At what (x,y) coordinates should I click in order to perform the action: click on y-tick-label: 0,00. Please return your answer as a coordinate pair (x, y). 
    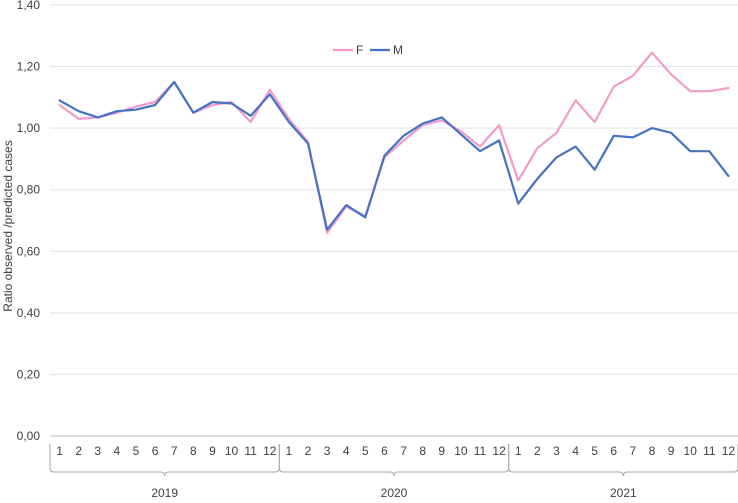
    Looking at the image, I should click on (29, 436).